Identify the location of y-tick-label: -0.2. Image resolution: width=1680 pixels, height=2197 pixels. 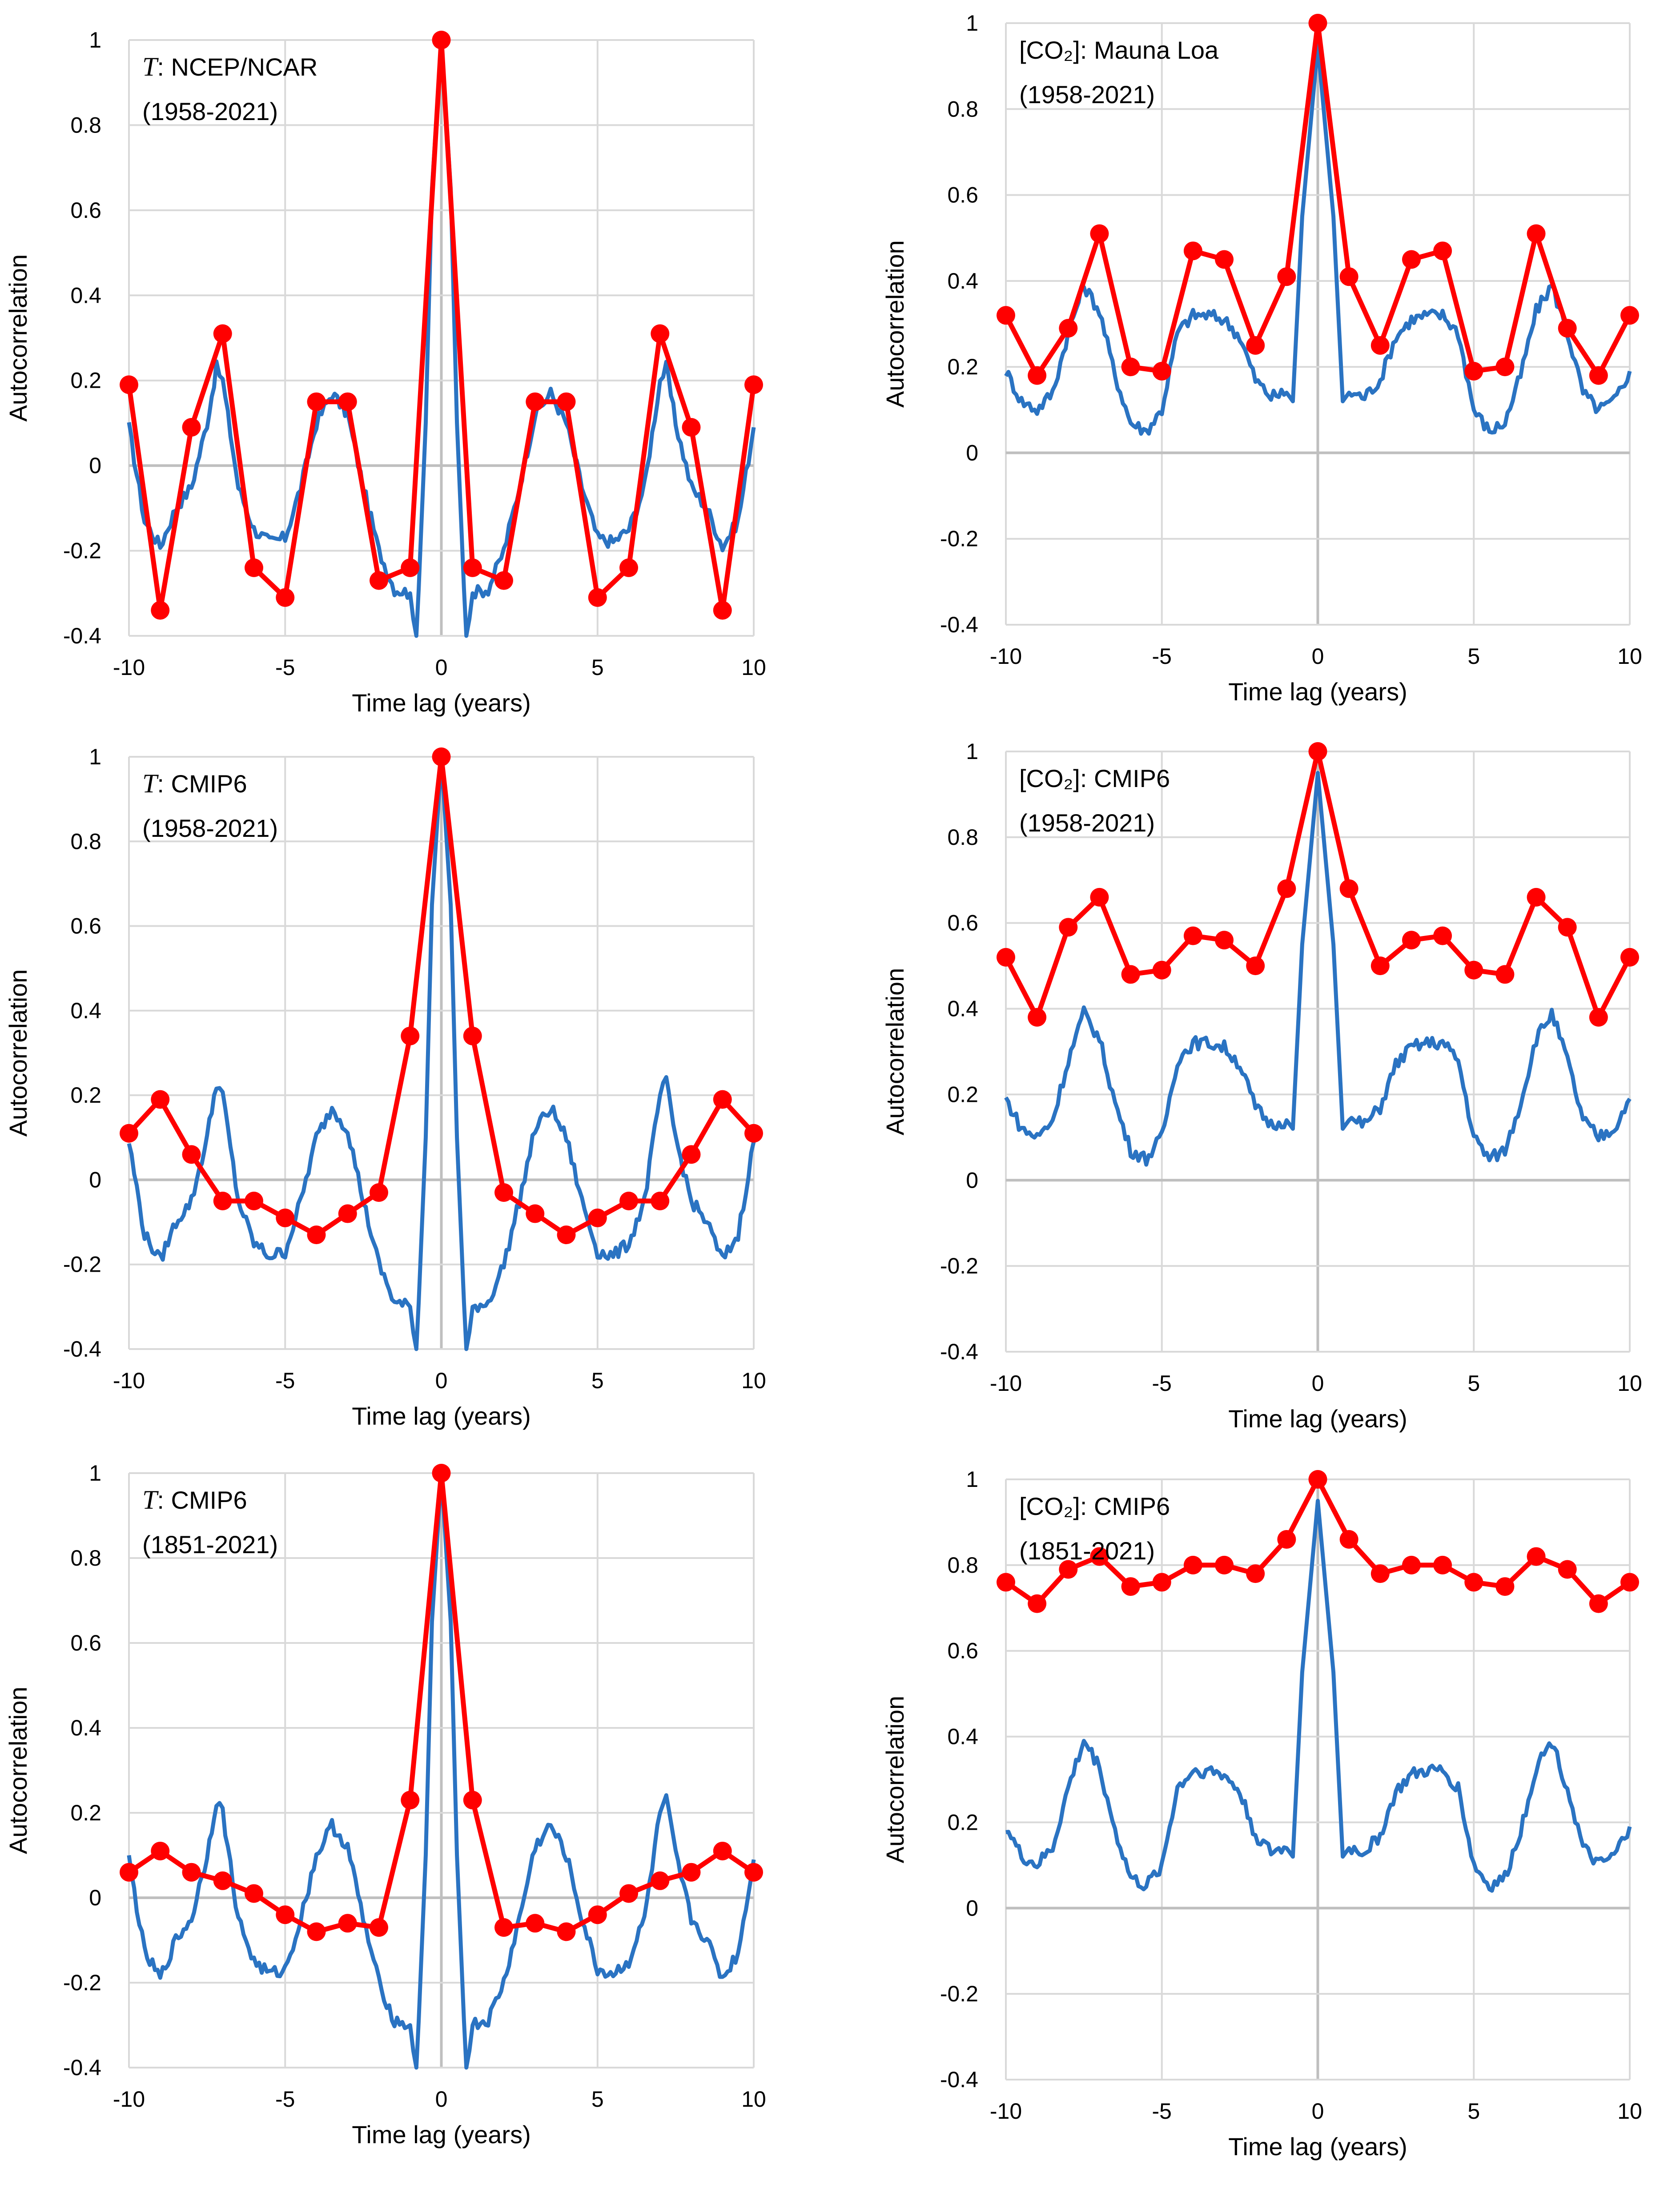
(959, 538).